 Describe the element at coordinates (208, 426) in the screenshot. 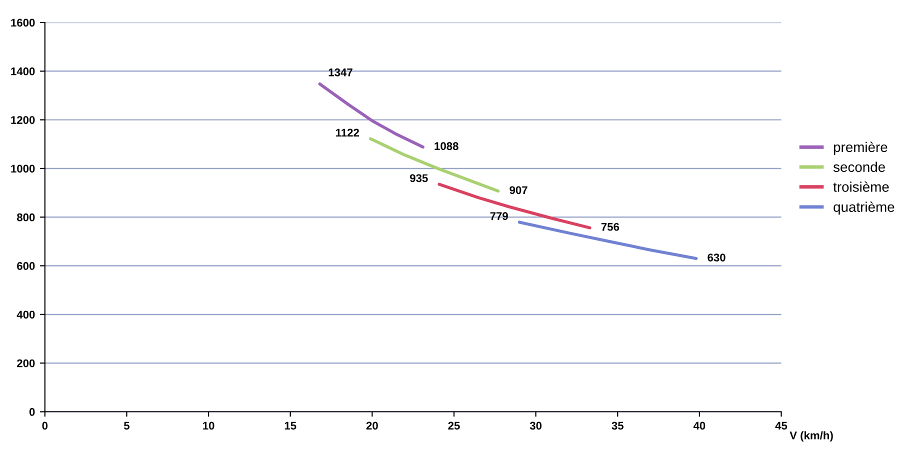

I see `x-tick-label: 10` at that location.